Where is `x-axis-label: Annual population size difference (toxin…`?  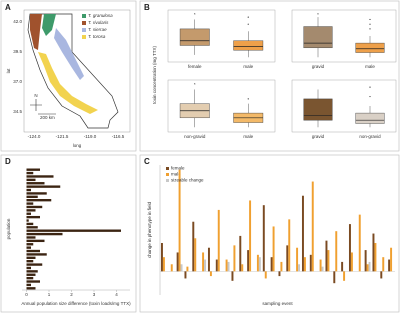
x-axis-label: Annual population size difference (toxin… is located at coordinates (76, 303).